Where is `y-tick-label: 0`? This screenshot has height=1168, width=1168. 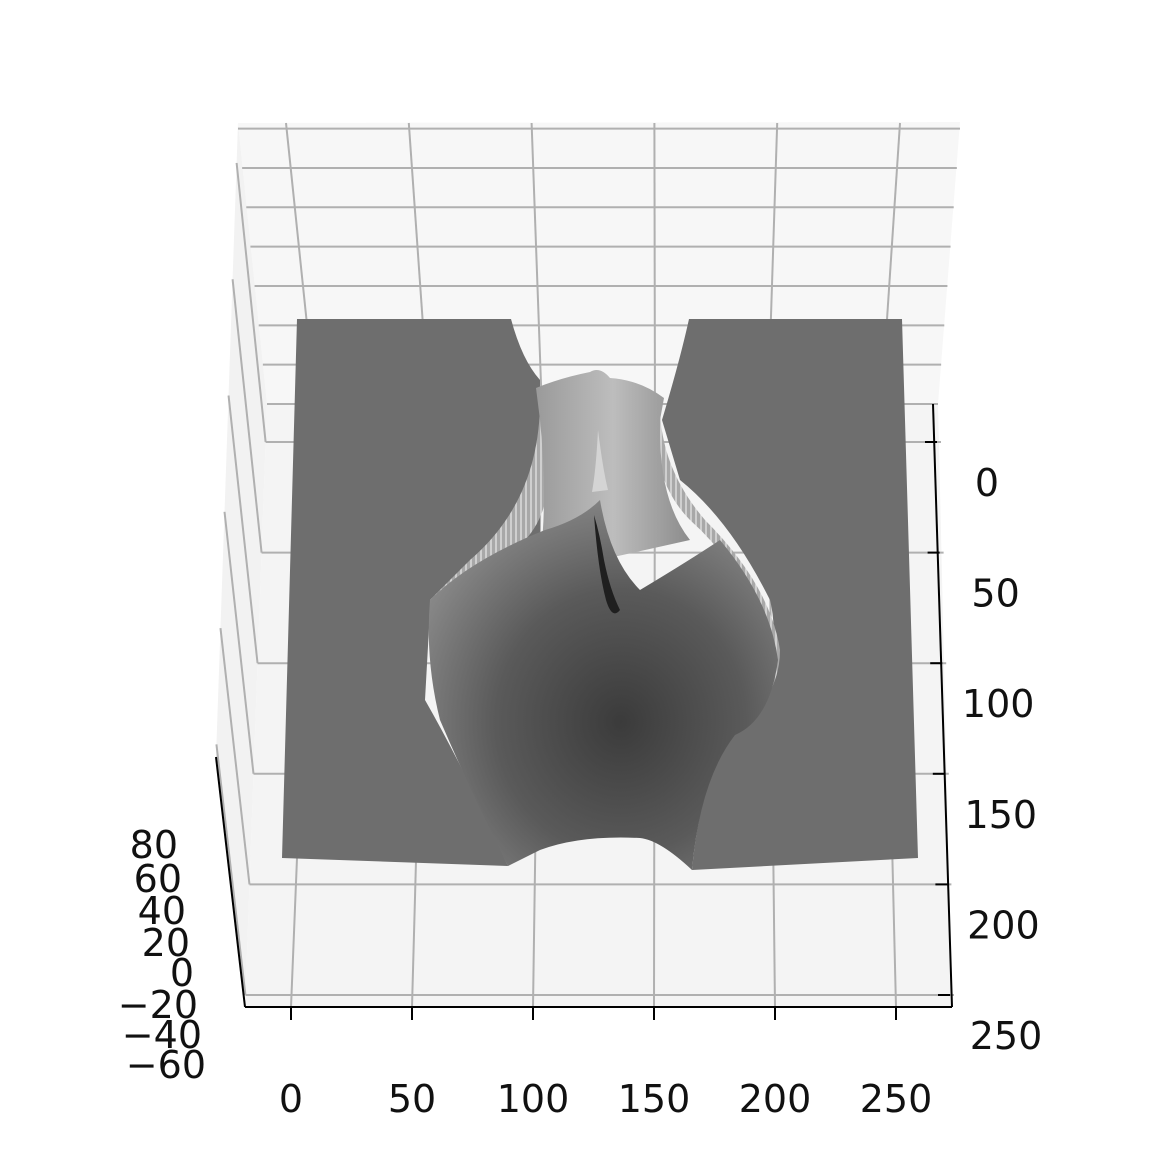 y-tick-label: 0 is located at coordinates (987, 483).